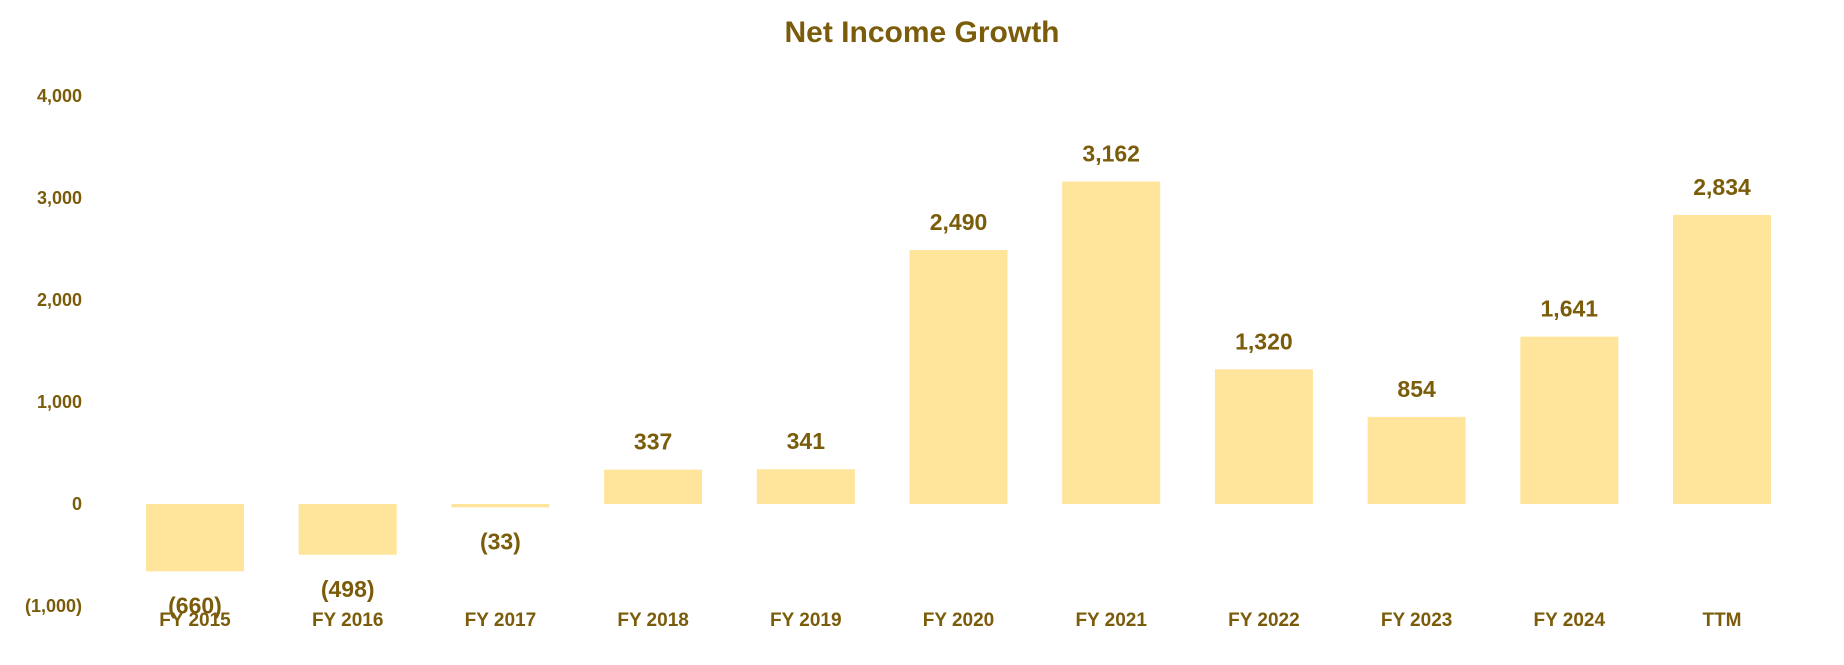  I want to click on x-tick-label: FY 2017, so click(500, 620).